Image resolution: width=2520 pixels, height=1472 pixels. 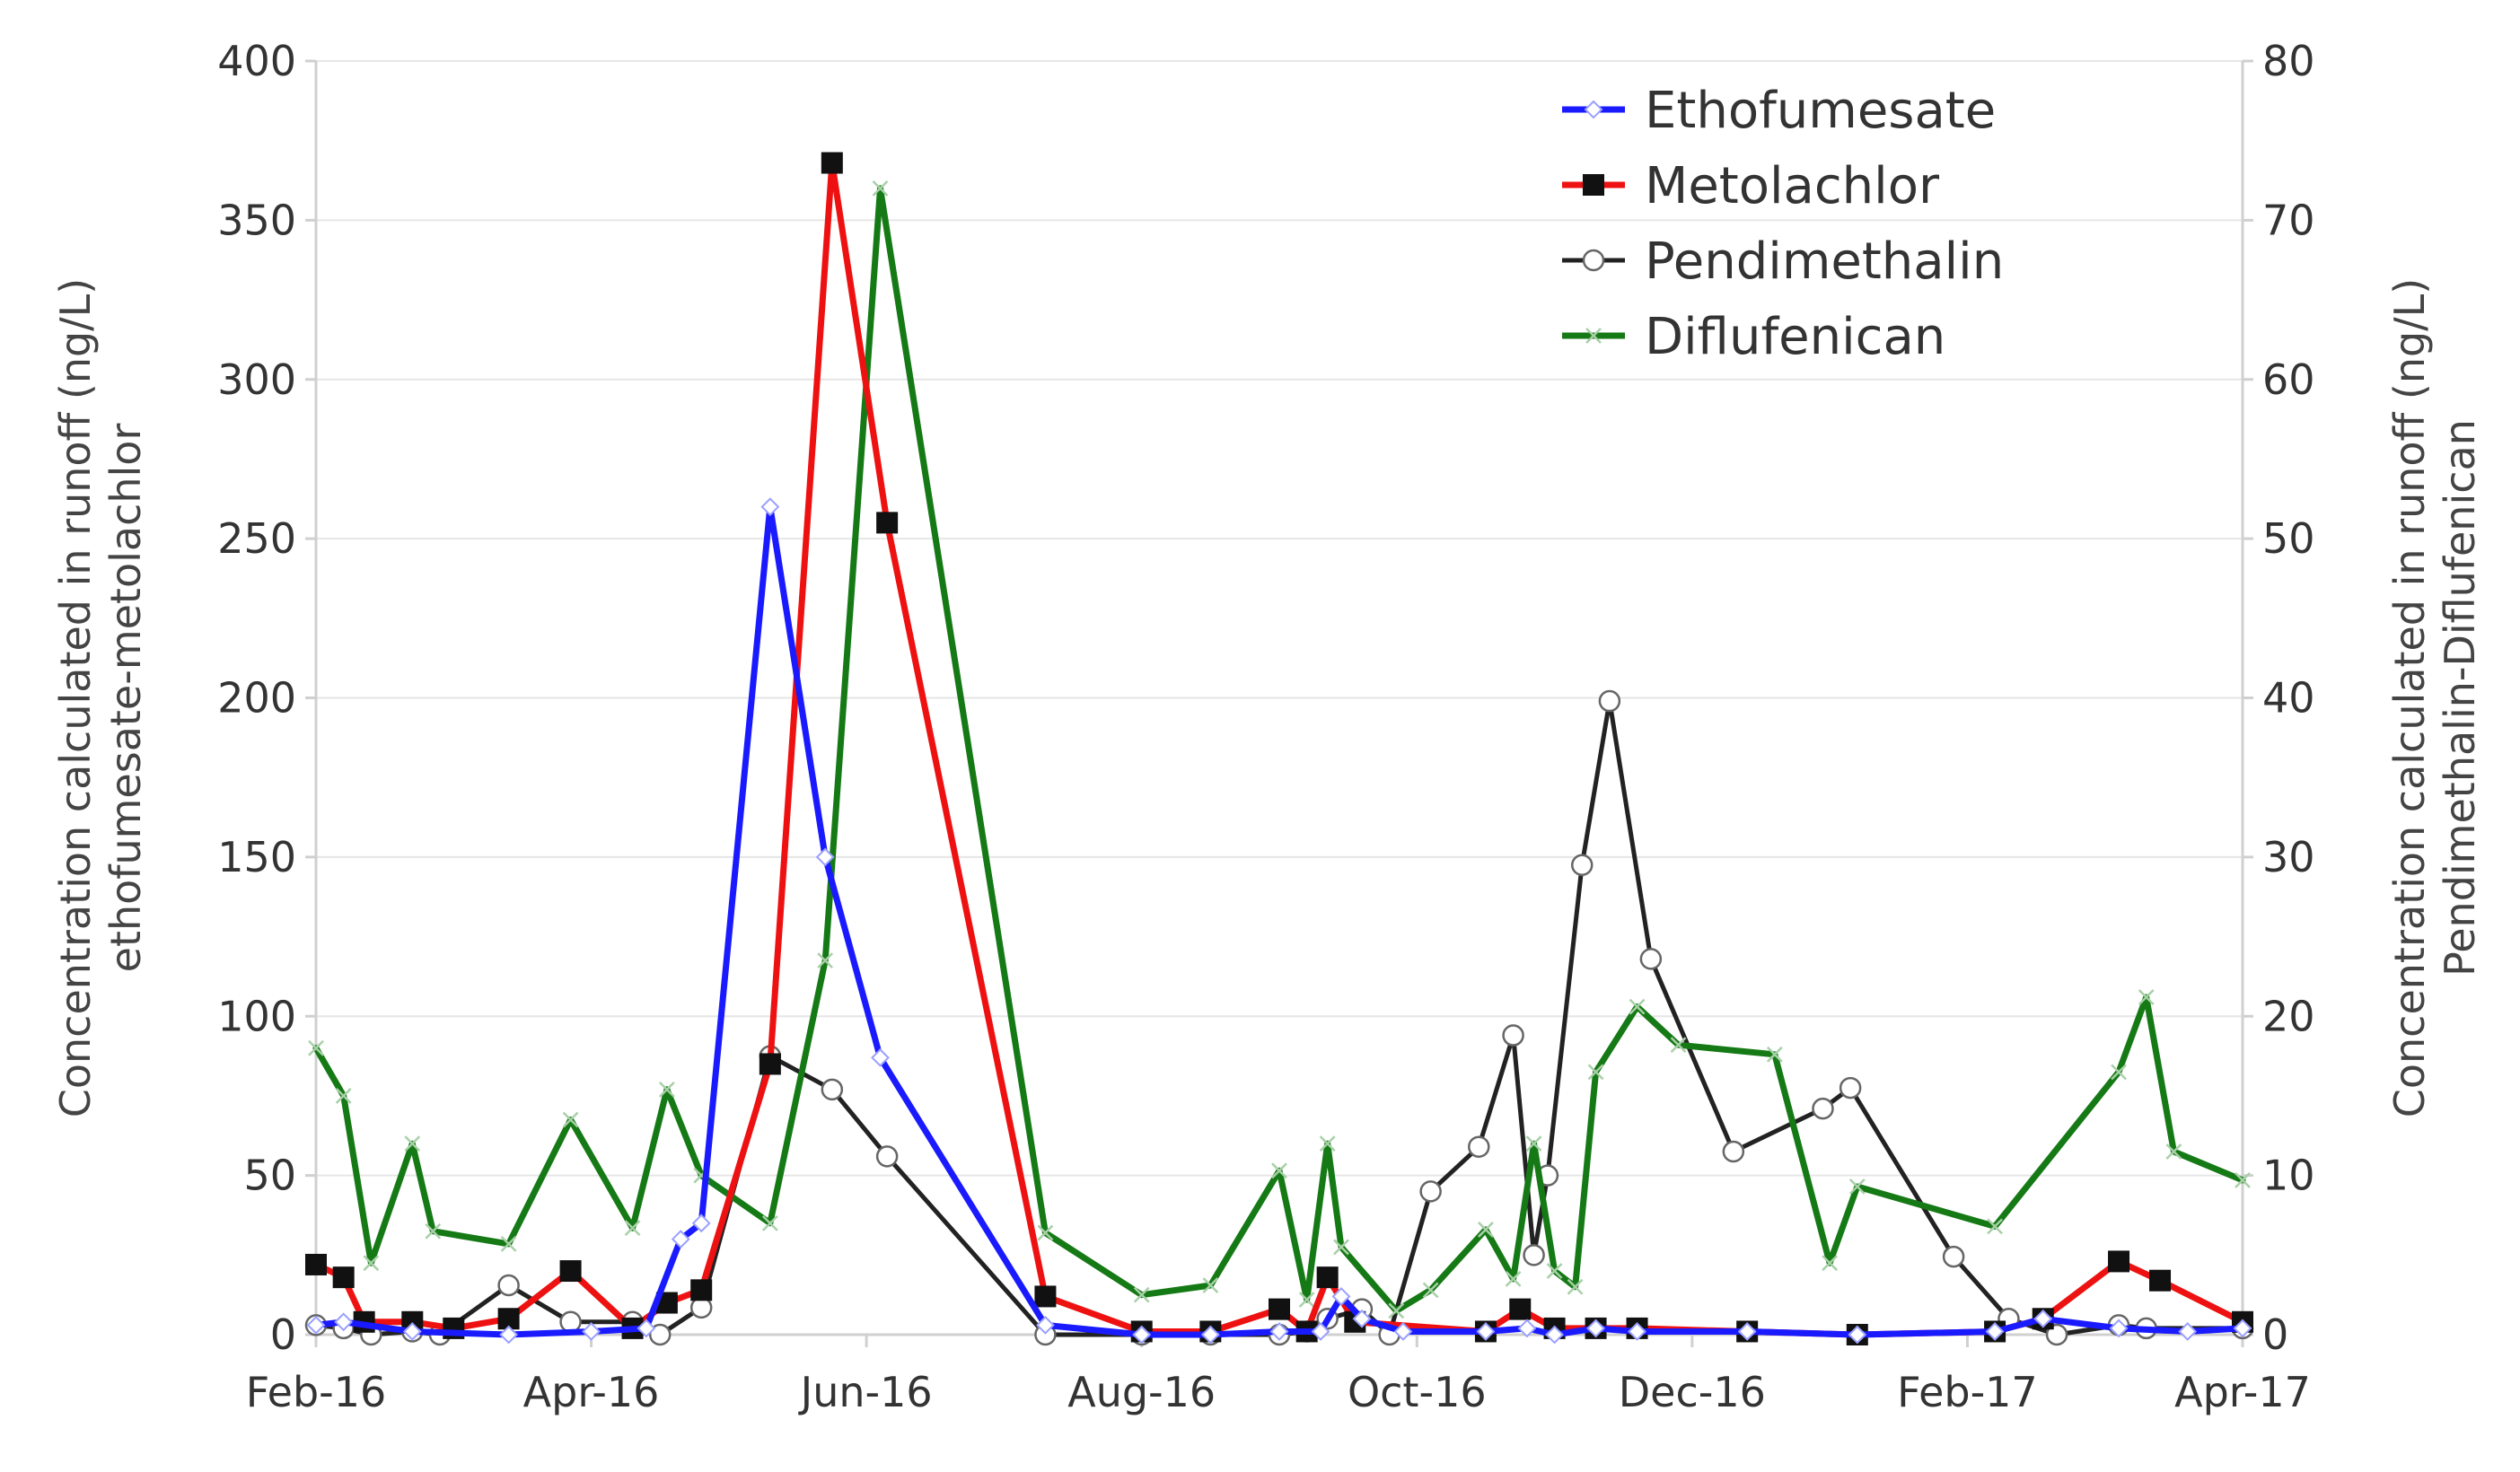 I want to click on y-left-tick-label: 300, so click(x=257, y=379).